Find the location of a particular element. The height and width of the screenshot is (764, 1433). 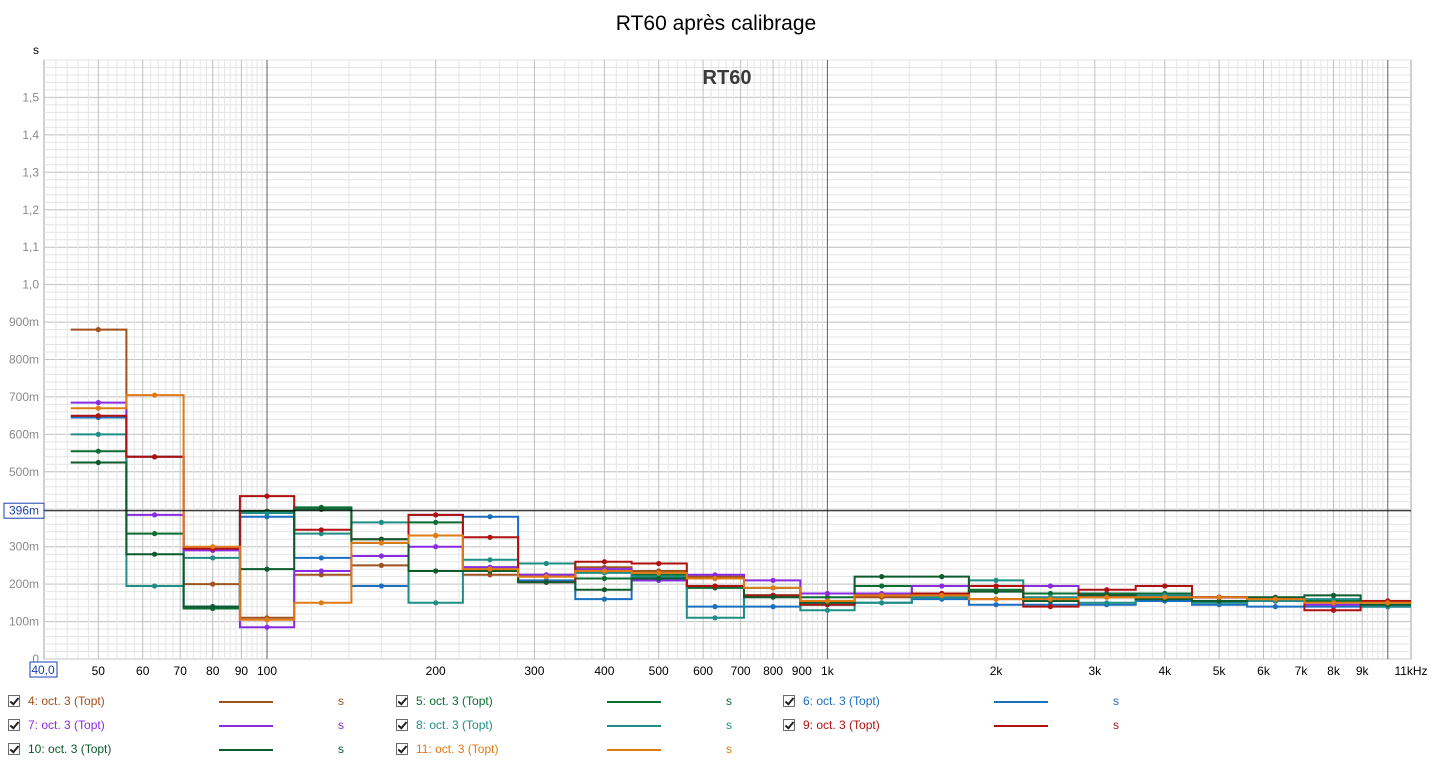

legend-item: 9: oct. 3 (Topt) s is located at coordinates (963, 727).